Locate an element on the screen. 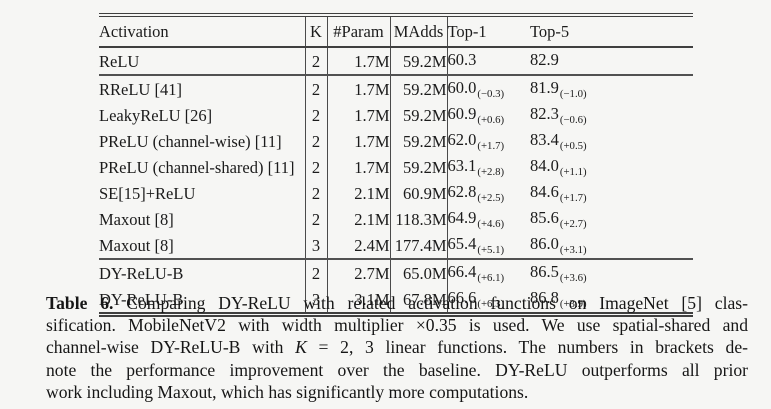 This screenshot has height=409, width=771. cell-top1: 60.9(+0.6) is located at coordinates (488, 115).